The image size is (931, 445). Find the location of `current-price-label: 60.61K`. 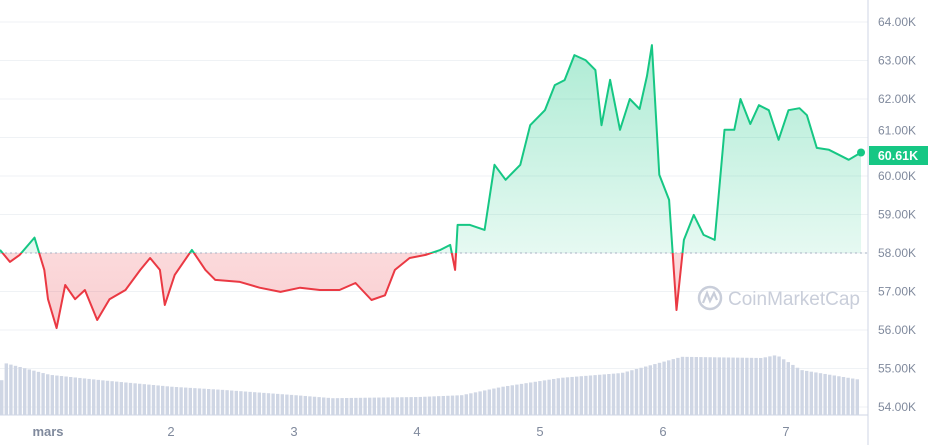

current-price-label: 60.61K is located at coordinates (898, 156).